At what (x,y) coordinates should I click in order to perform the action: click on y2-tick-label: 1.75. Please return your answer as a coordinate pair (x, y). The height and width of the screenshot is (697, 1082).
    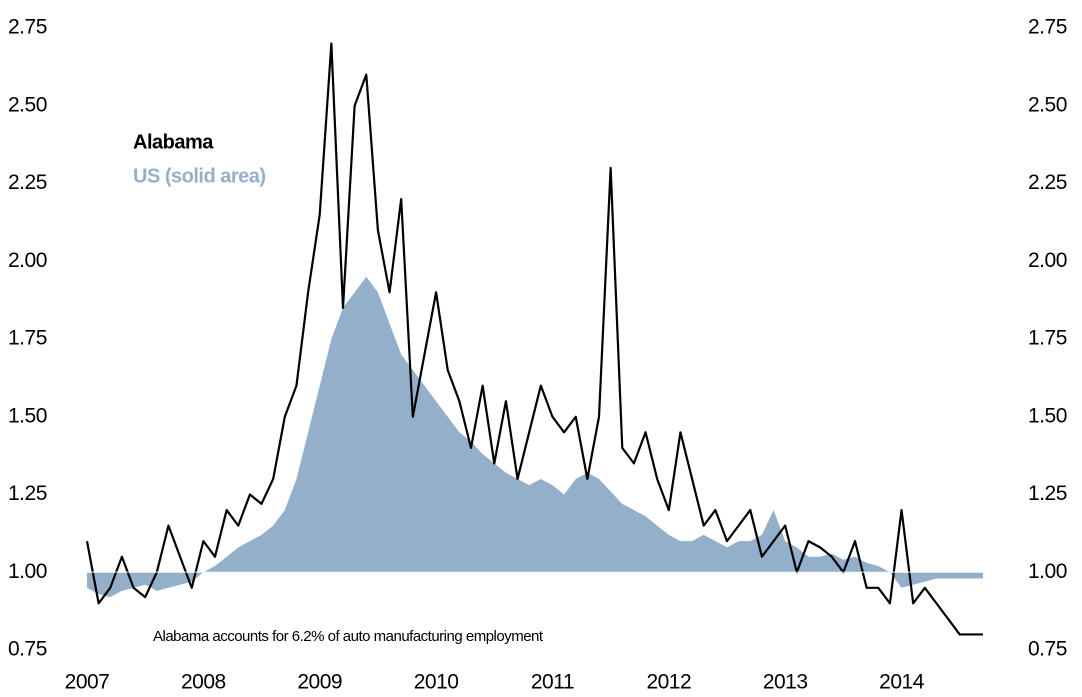
    Looking at the image, I should click on (1047, 338).